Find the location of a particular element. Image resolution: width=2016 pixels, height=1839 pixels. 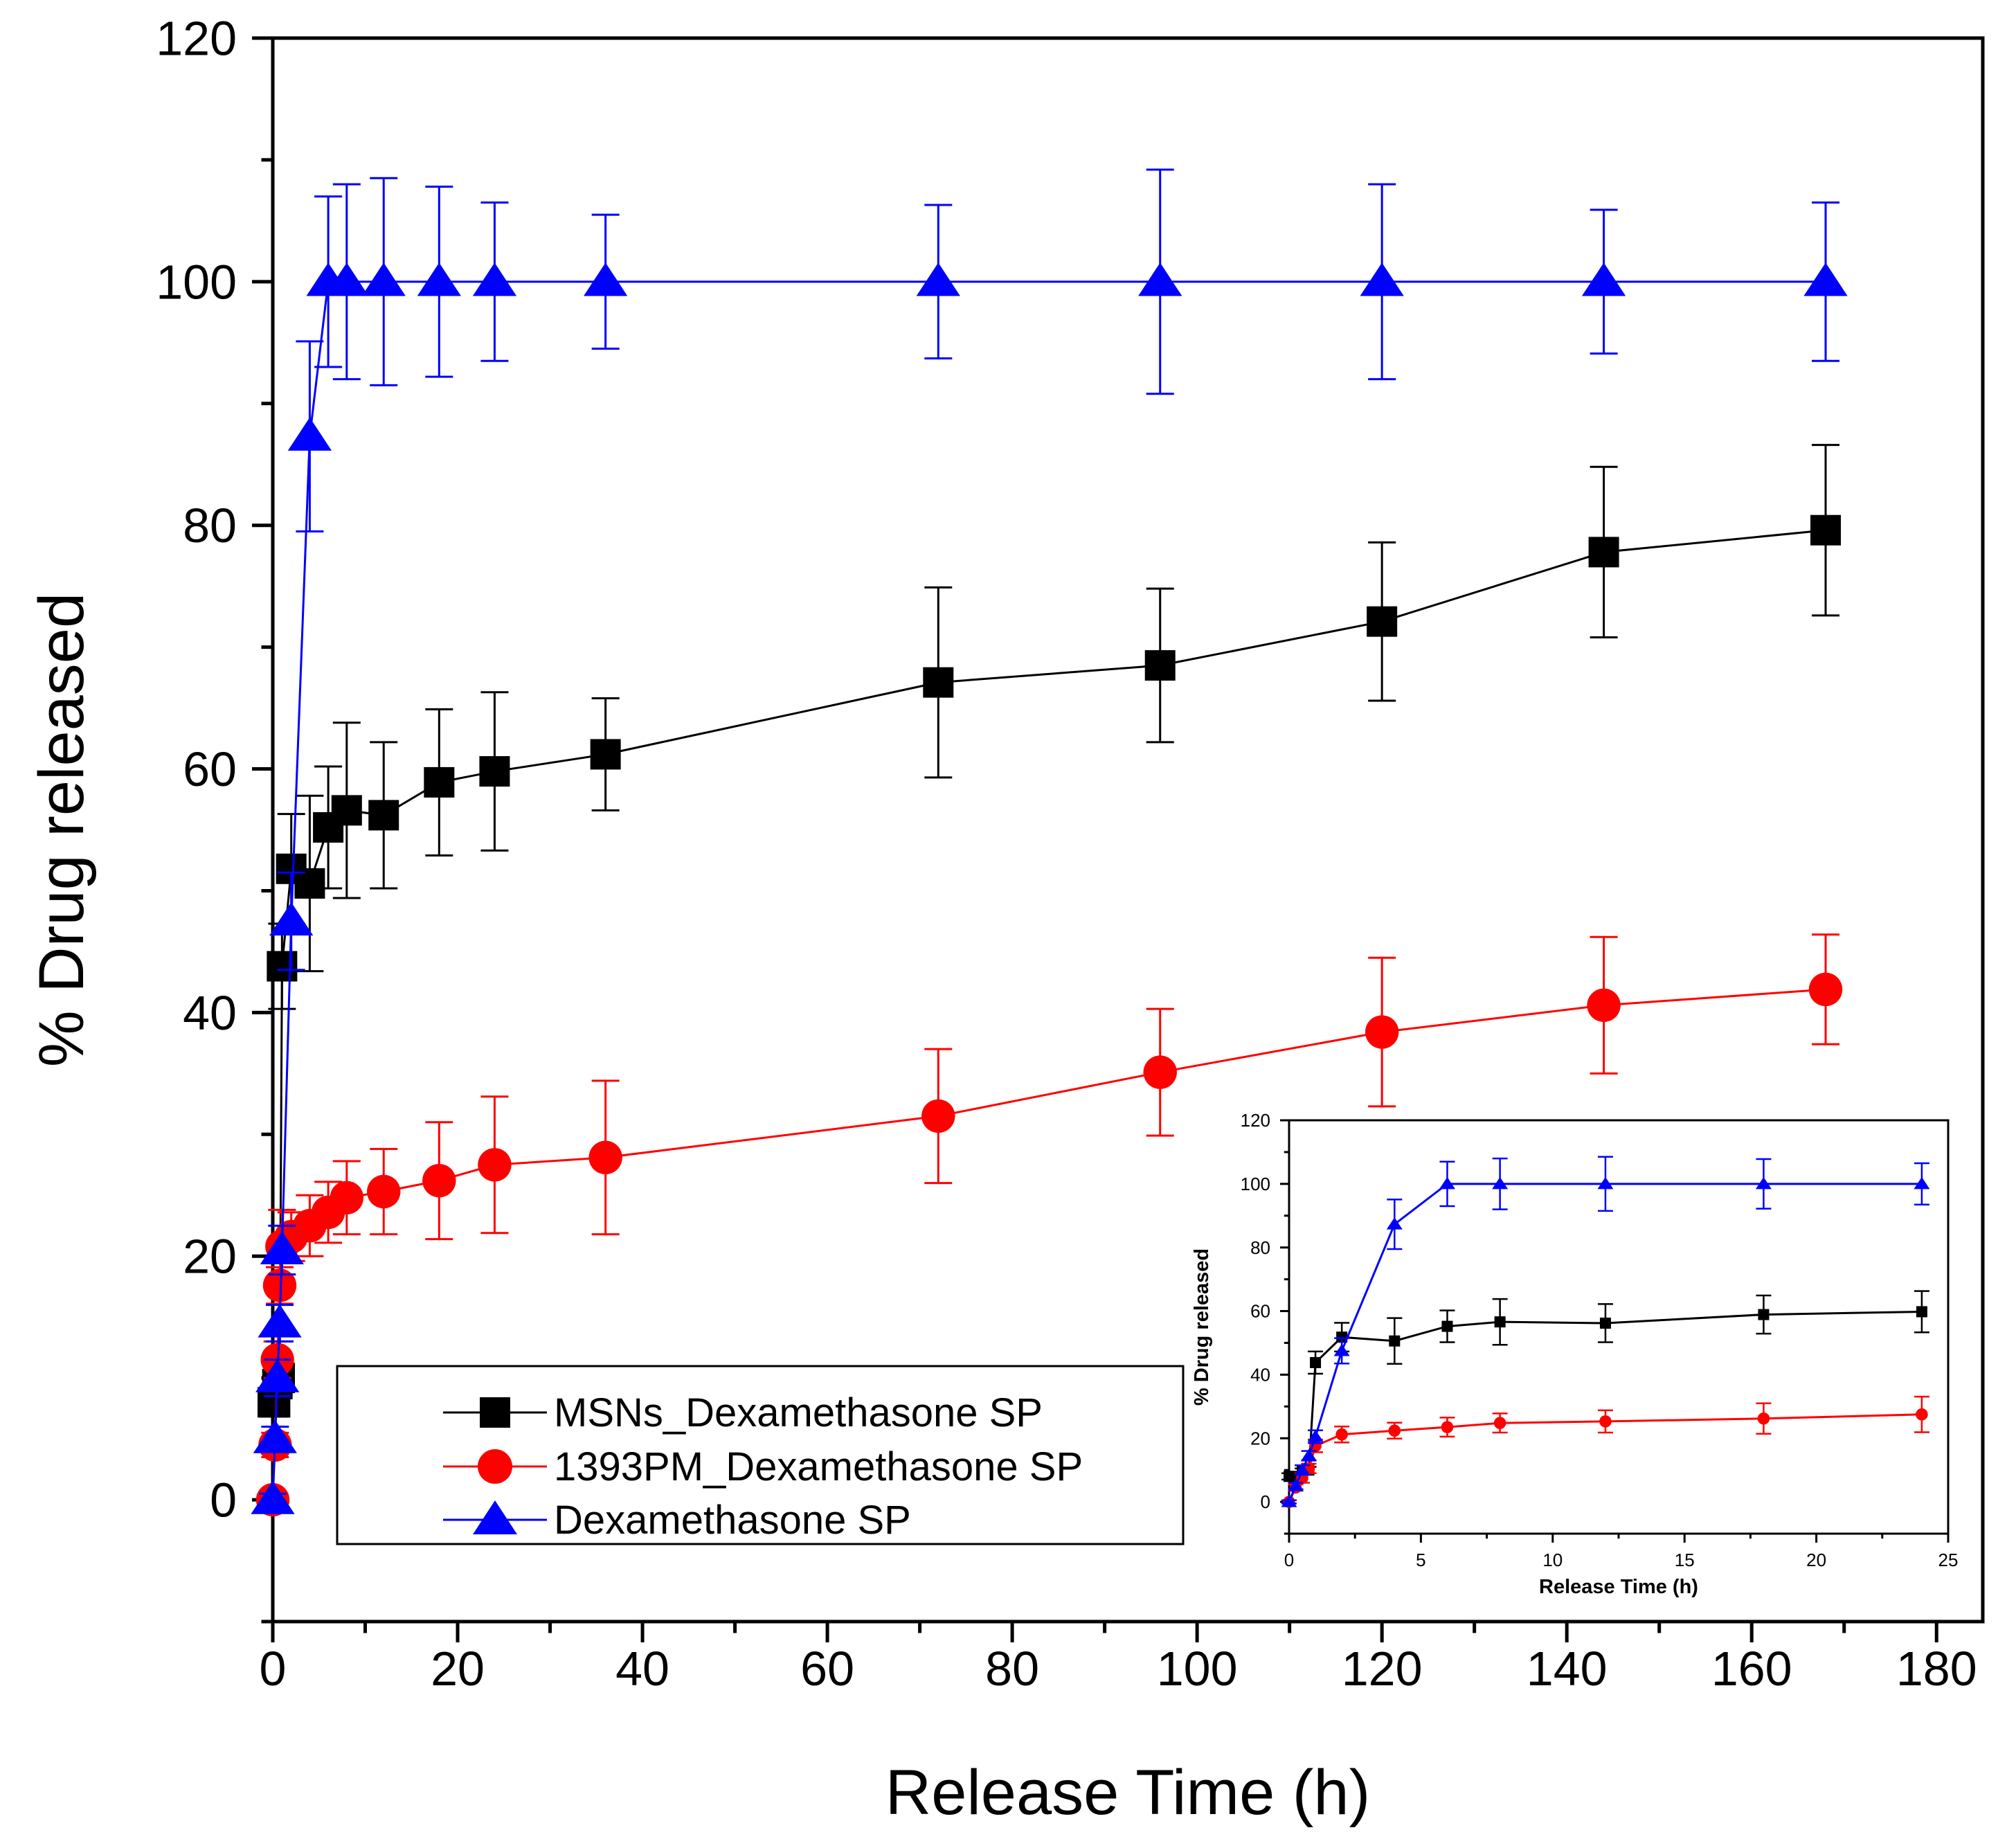

legend-label: 1393PM_Dexamethasone SP is located at coordinates (818, 1466).